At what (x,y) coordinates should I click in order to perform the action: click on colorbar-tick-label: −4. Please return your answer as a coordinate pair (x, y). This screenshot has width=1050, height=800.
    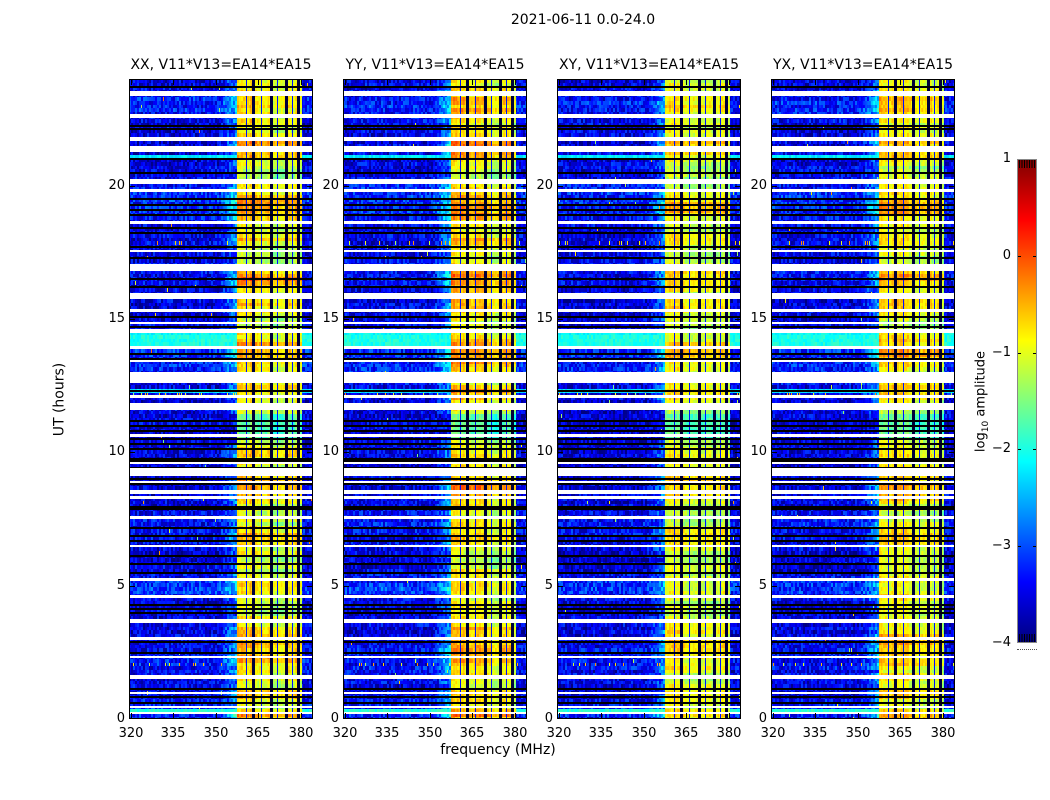
    Looking at the image, I should click on (1001, 642).